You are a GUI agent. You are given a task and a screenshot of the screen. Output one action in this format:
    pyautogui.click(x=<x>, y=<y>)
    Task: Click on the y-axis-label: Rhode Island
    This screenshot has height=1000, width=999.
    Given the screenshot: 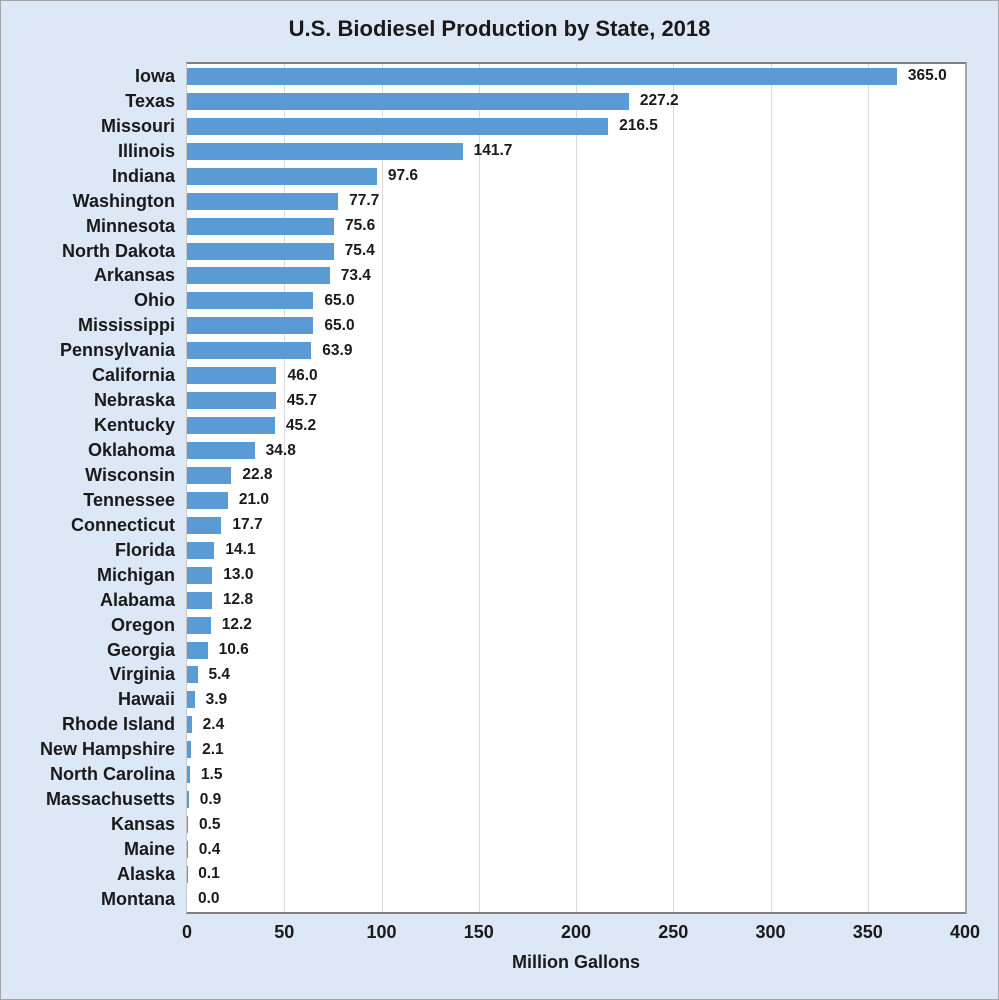 What is the action you would take?
    pyautogui.click(x=118, y=724)
    